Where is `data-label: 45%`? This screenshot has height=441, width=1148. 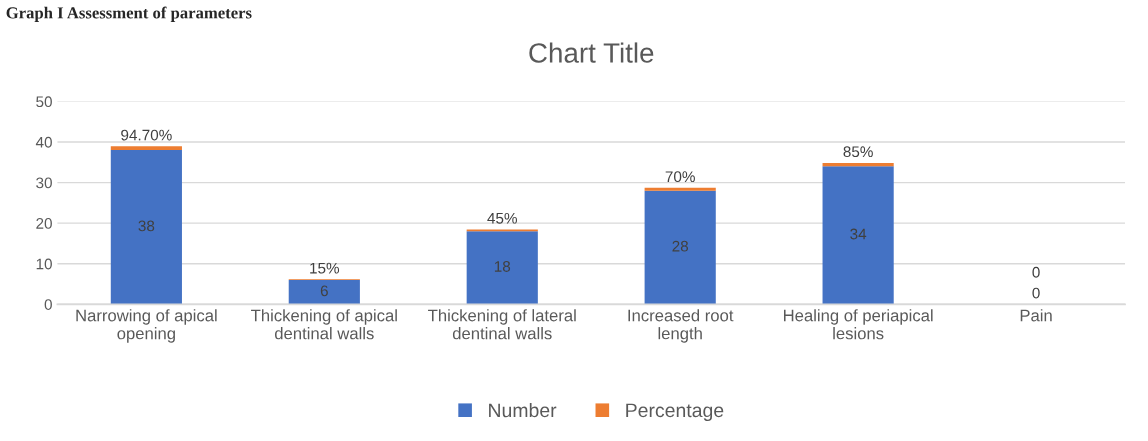
data-label: 45% is located at coordinates (502, 218).